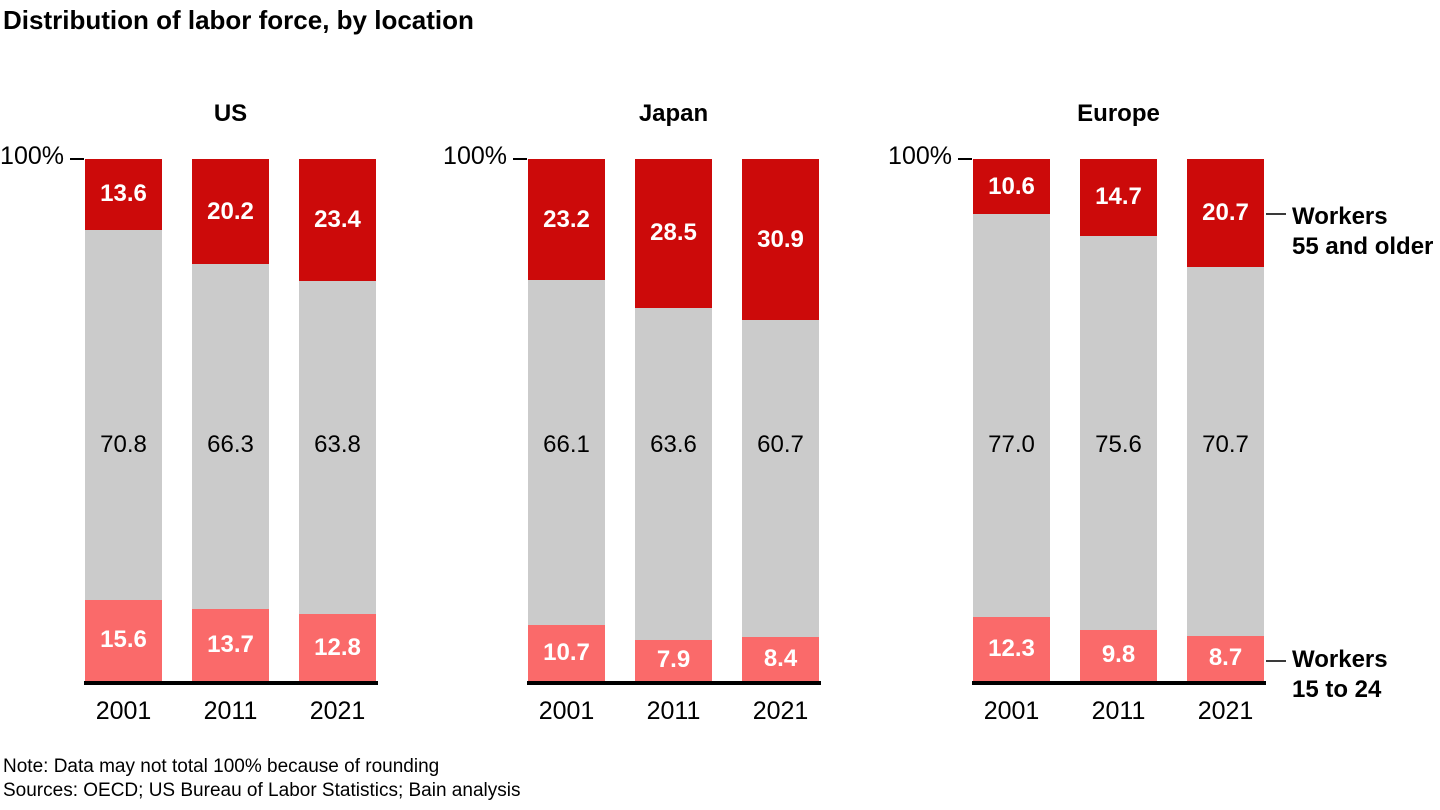 The width and height of the screenshot is (1440, 810). Describe the element at coordinates (230, 113) in the screenshot. I see `group-title-us: US` at that location.